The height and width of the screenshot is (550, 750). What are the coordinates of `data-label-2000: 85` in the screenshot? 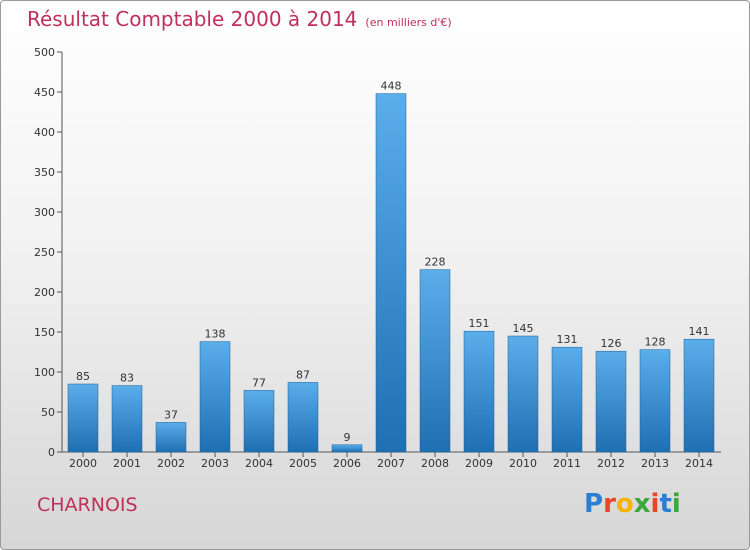 It's located at (83, 376).